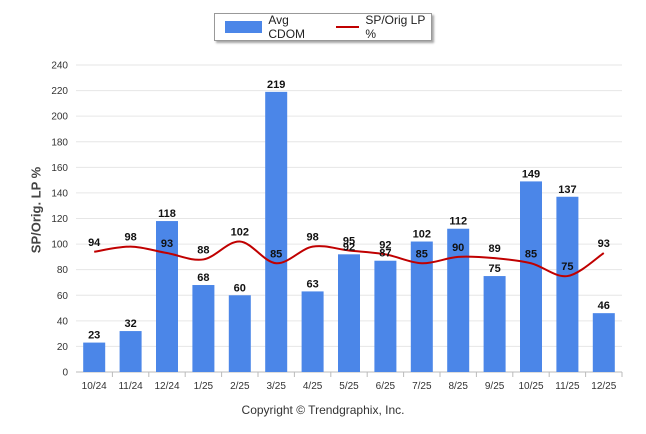 The image size is (646, 434). What do you see at coordinates (348, 27) in the screenshot?
I see `legend-swatch-line` at bounding box center [348, 27].